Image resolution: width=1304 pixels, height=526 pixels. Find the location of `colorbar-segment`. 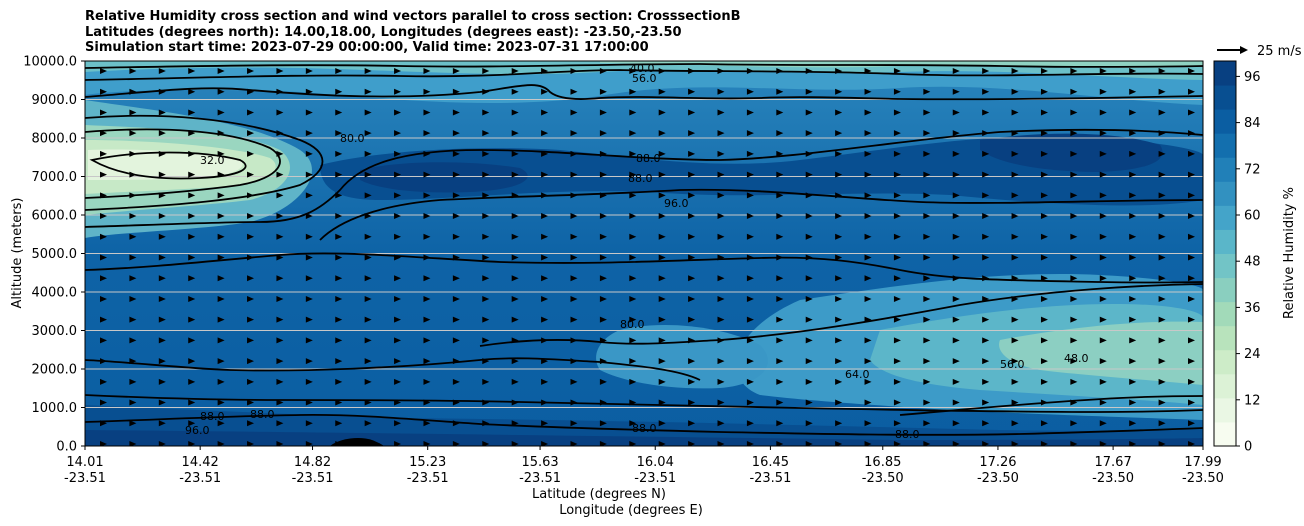

colorbar-segment is located at coordinates (1225, 362).